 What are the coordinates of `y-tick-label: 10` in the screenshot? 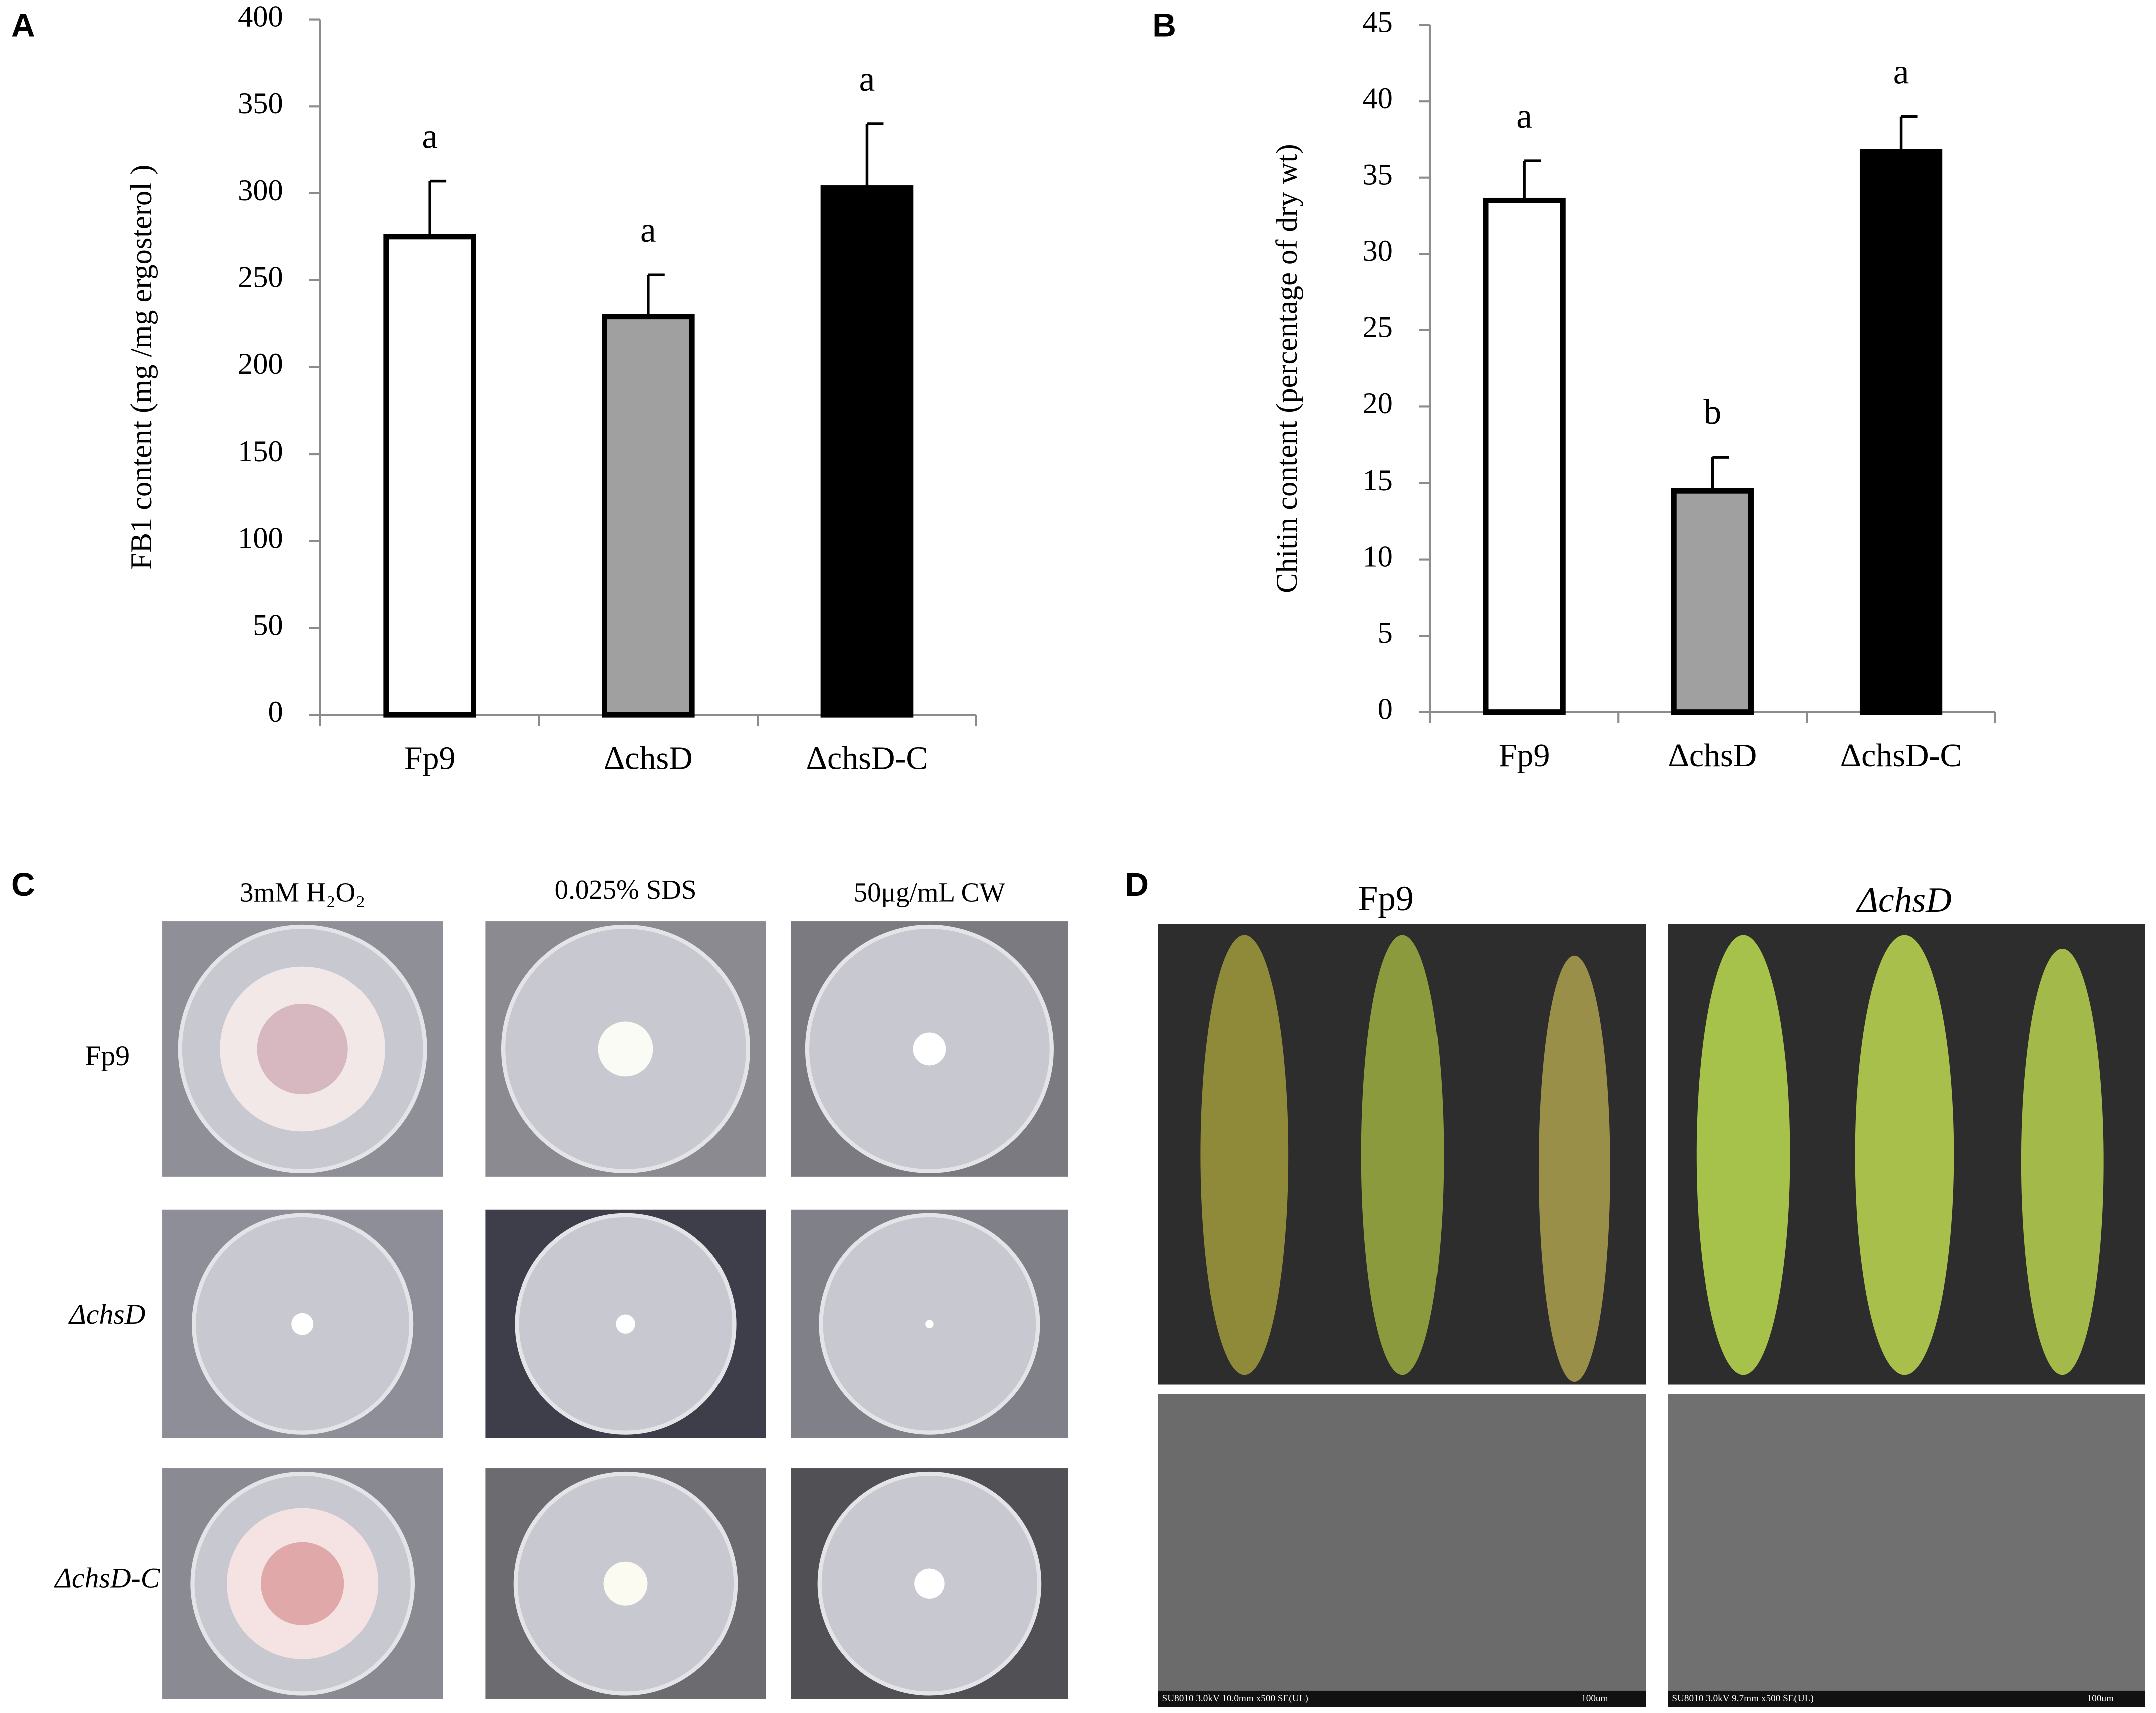 It's located at (1377, 557).